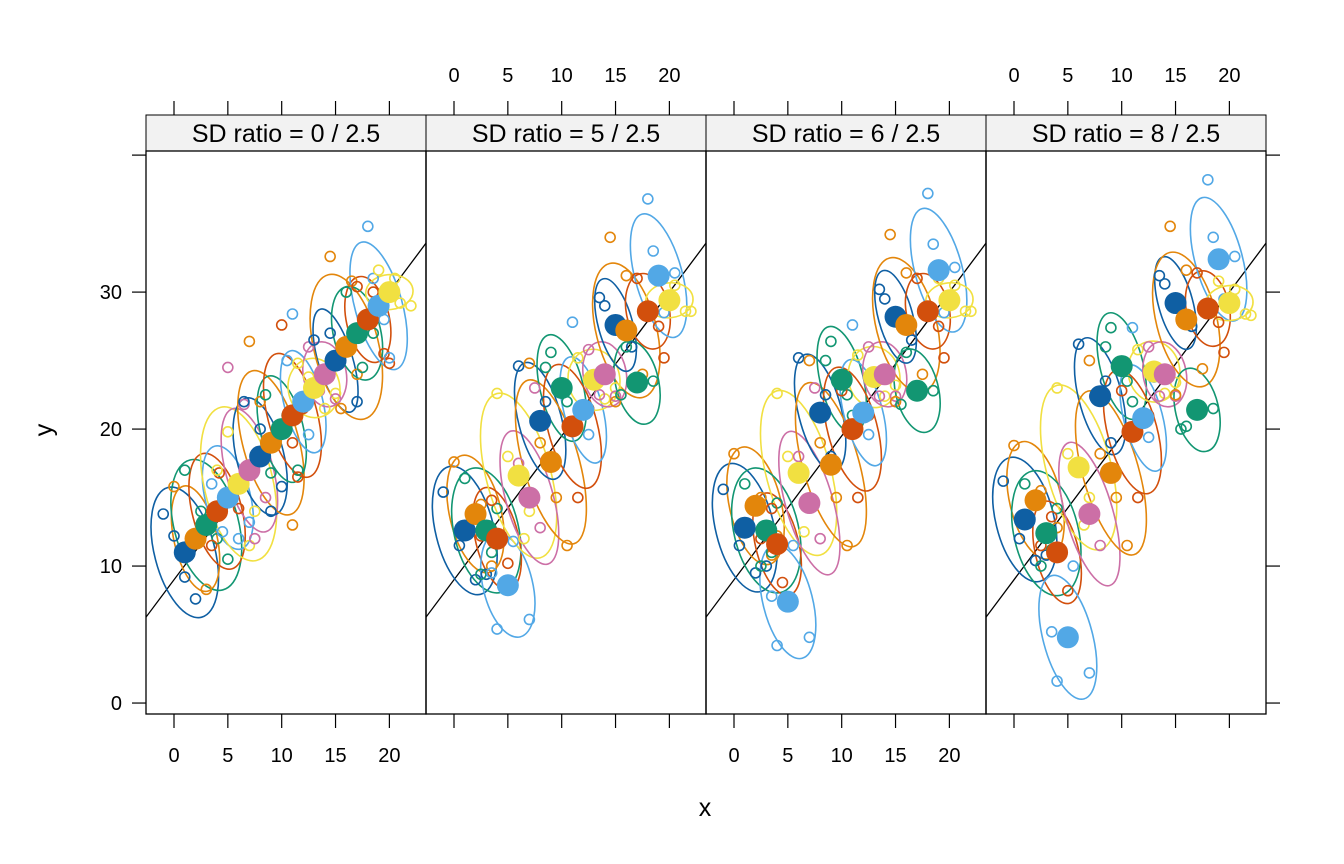 The width and height of the screenshot is (1344, 864). What do you see at coordinates (669, 76) in the screenshot?
I see `x-tick-label: 20` at bounding box center [669, 76].